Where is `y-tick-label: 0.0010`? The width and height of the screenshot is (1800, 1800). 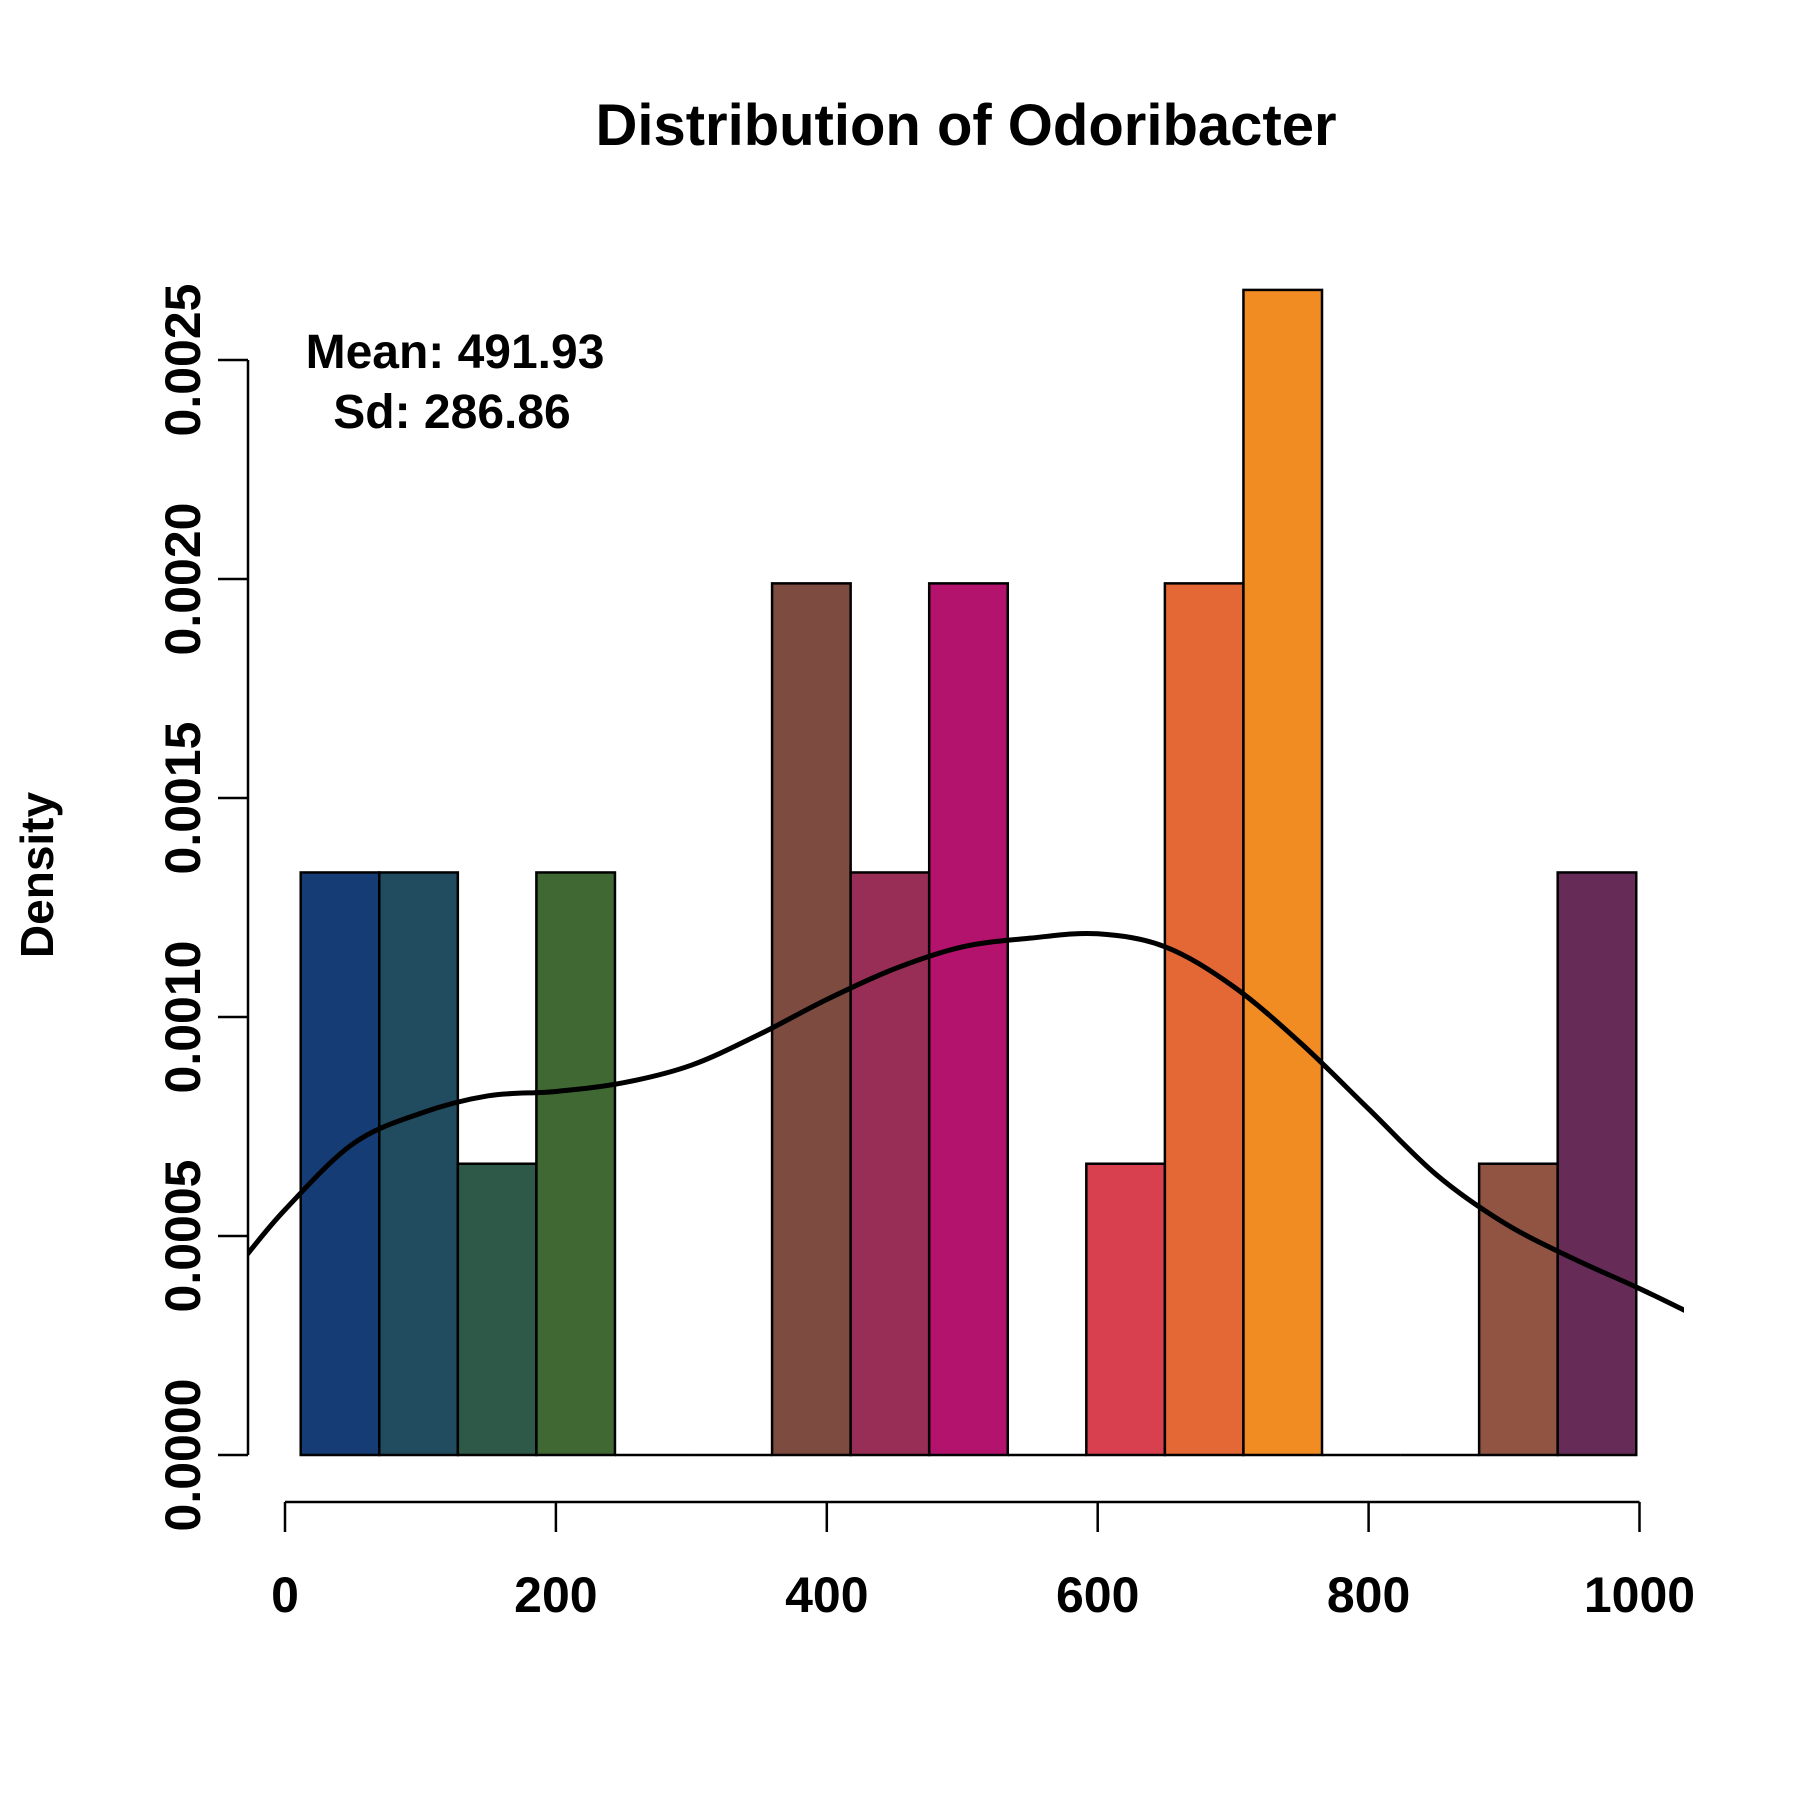
y-tick-label: 0.0010 is located at coordinates (183, 1017).